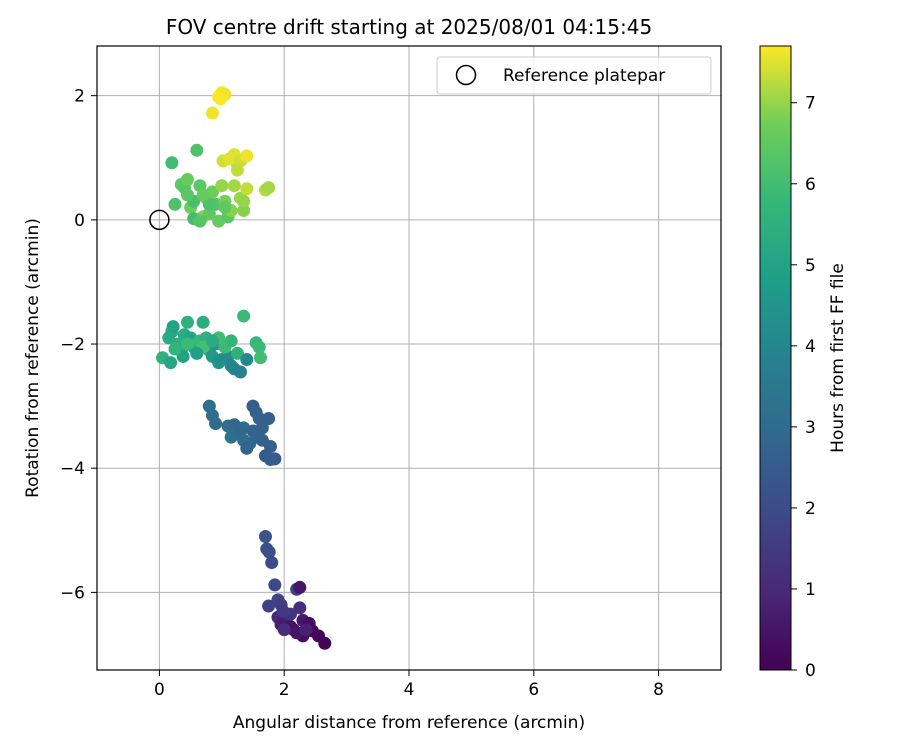 The height and width of the screenshot is (750, 900). I want to click on y-tick-label: −4, so click(72, 469).